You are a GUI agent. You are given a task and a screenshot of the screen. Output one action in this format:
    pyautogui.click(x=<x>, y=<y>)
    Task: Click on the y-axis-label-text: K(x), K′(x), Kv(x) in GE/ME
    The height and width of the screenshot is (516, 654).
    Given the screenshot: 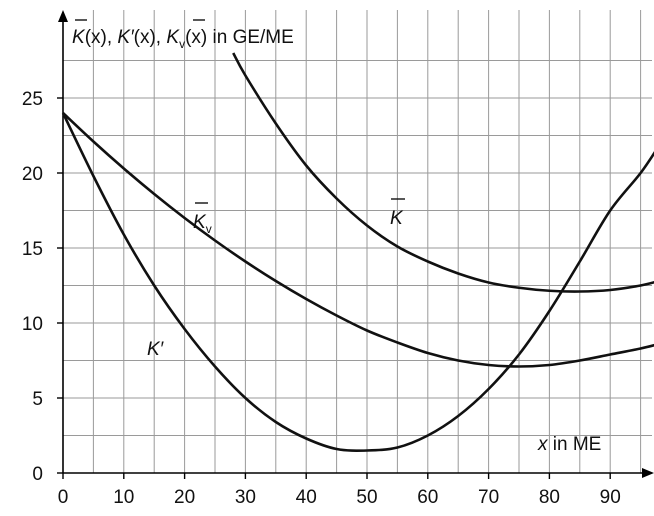 What is the action you would take?
    pyautogui.click(x=183, y=39)
    